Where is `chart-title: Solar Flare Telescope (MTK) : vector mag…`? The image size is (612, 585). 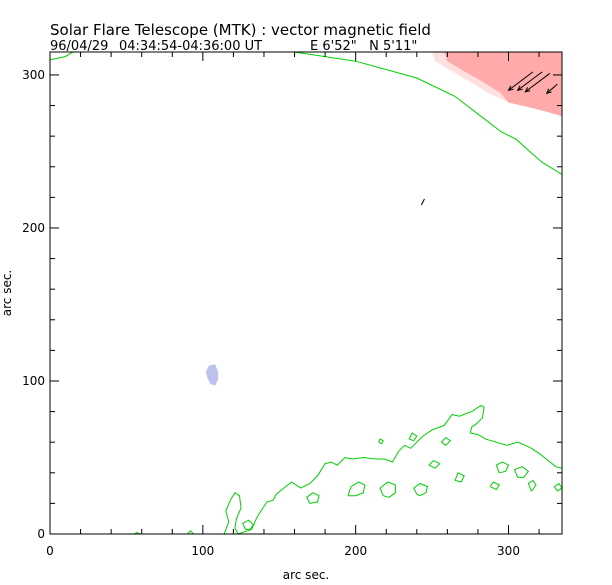
chart-title: Solar Flare Telescope (MTK) : vector mag… is located at coordinates (240, 30).